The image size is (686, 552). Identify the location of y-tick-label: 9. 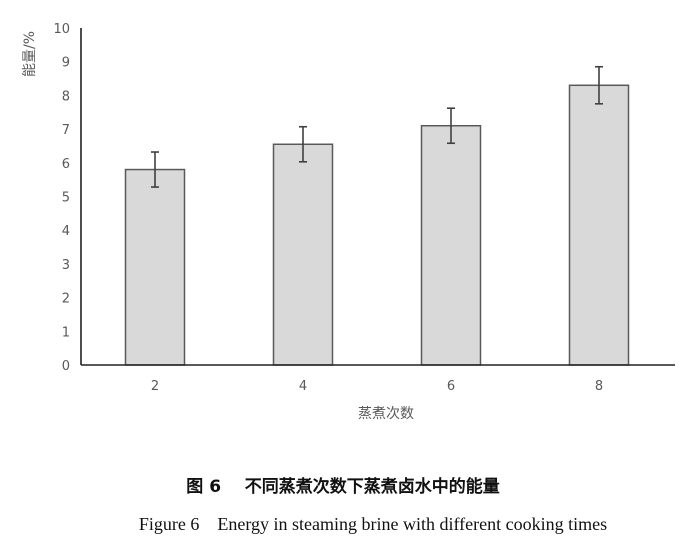
(66, 63).